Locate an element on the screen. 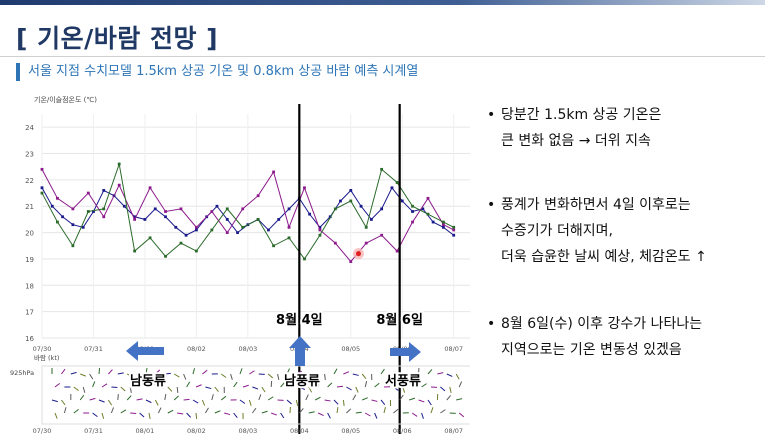 Image resolution: width=765 pixels, height=444 pixels. wind-x-tick-label: 08/04 is located at coordinates (299, 431).